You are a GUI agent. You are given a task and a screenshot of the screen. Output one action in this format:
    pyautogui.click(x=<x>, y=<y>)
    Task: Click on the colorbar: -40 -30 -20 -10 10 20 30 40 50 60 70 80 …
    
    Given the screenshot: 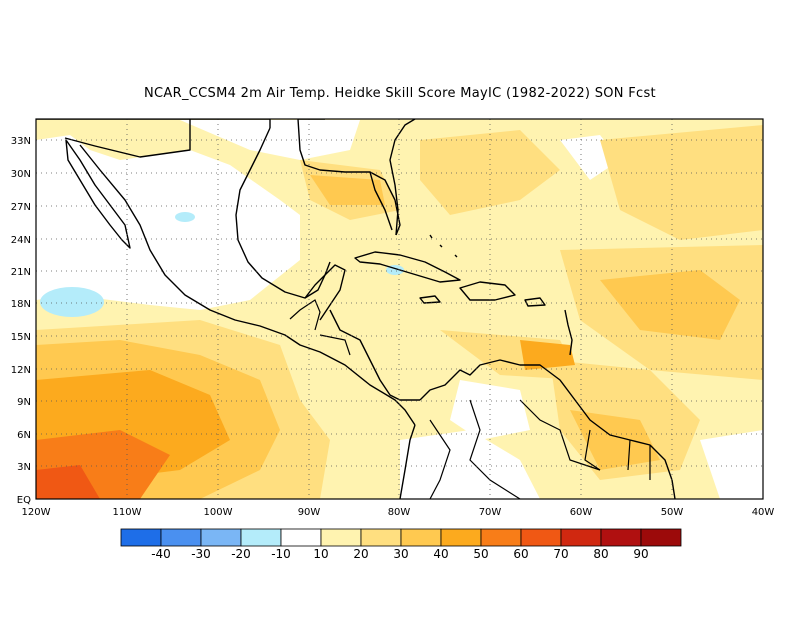 What is the action you would take?
    pyautogui.click(x=401, y=544)
    